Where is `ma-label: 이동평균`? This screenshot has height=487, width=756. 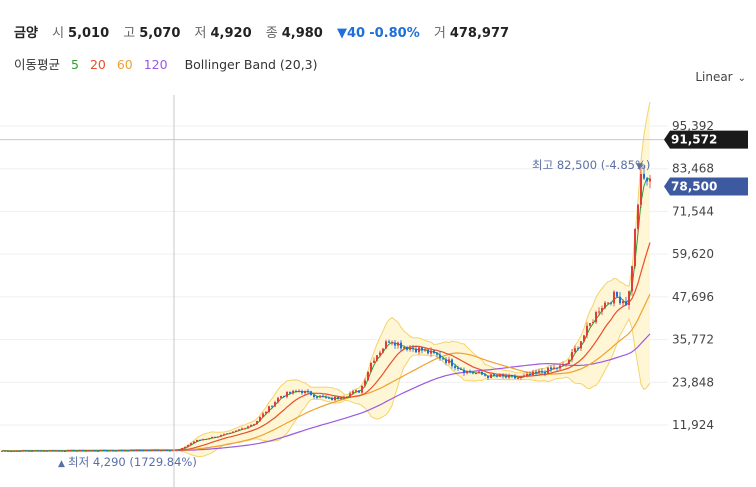 ma-label: 이동평균 is located at coordinates (37, 64).